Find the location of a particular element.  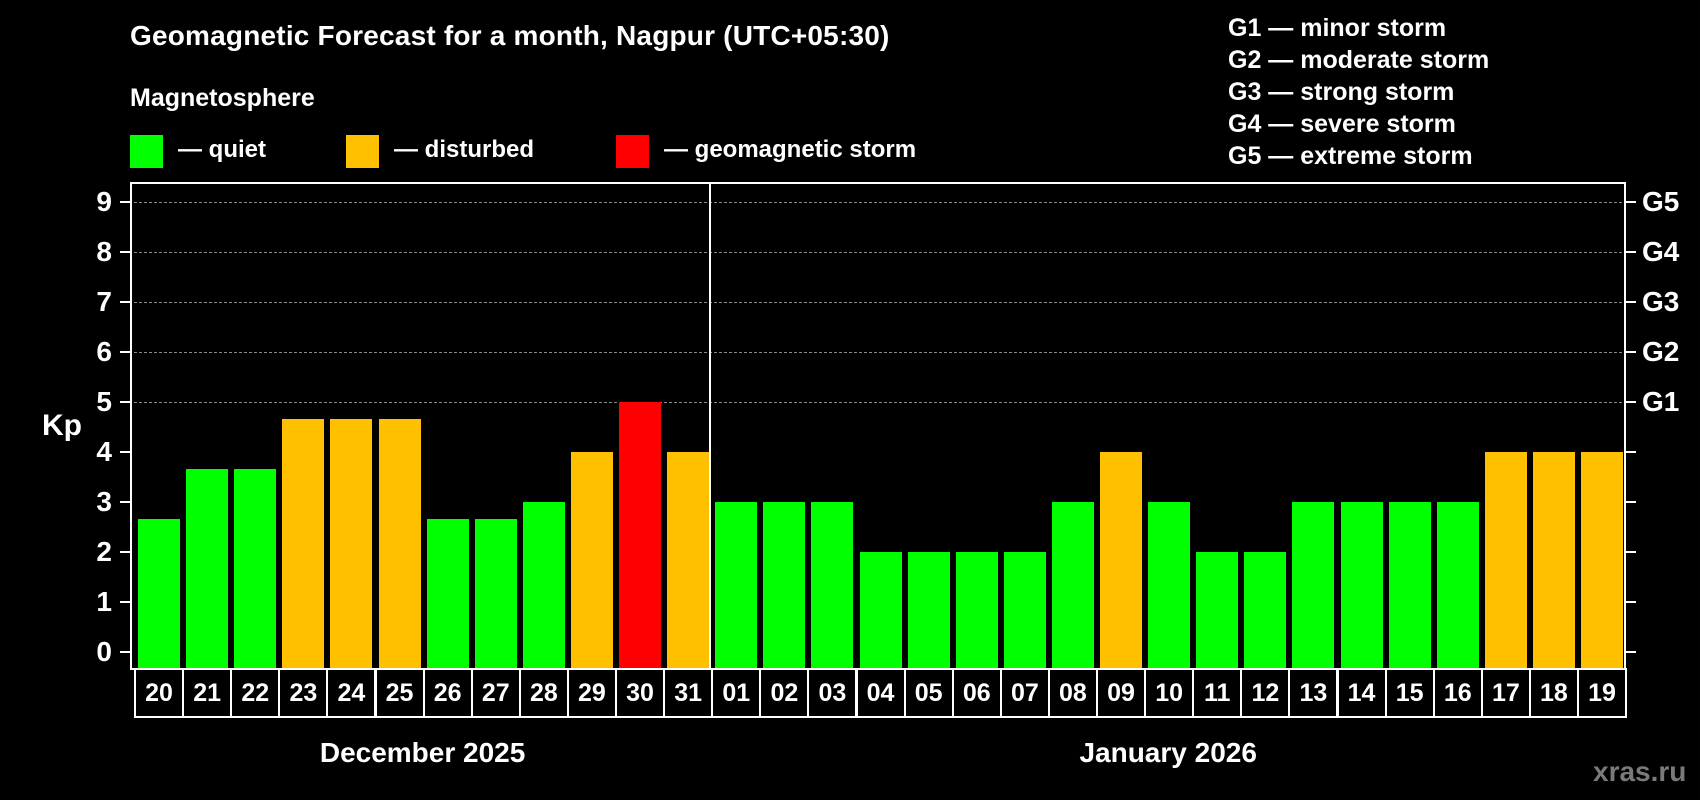

legend-quiet: — quiet is located at coordinates (198, 151).